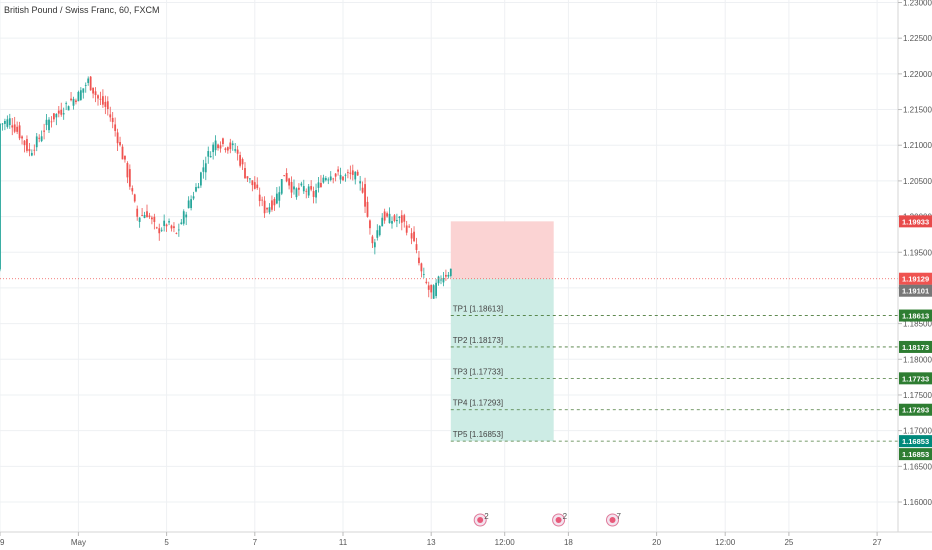  Describe the element at coordinates (431, 542) in the screenshot. I see `time-tick-label: 13` at that location.